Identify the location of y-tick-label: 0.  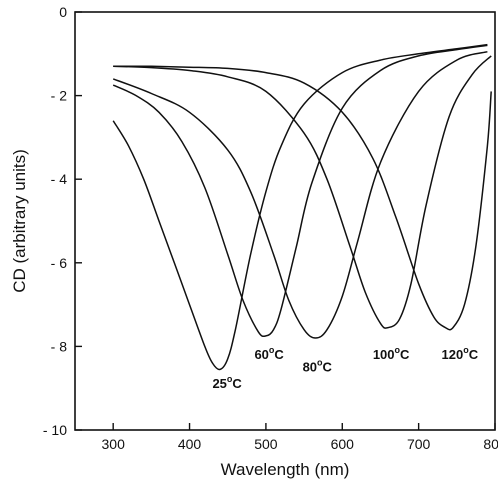
(63, 12).